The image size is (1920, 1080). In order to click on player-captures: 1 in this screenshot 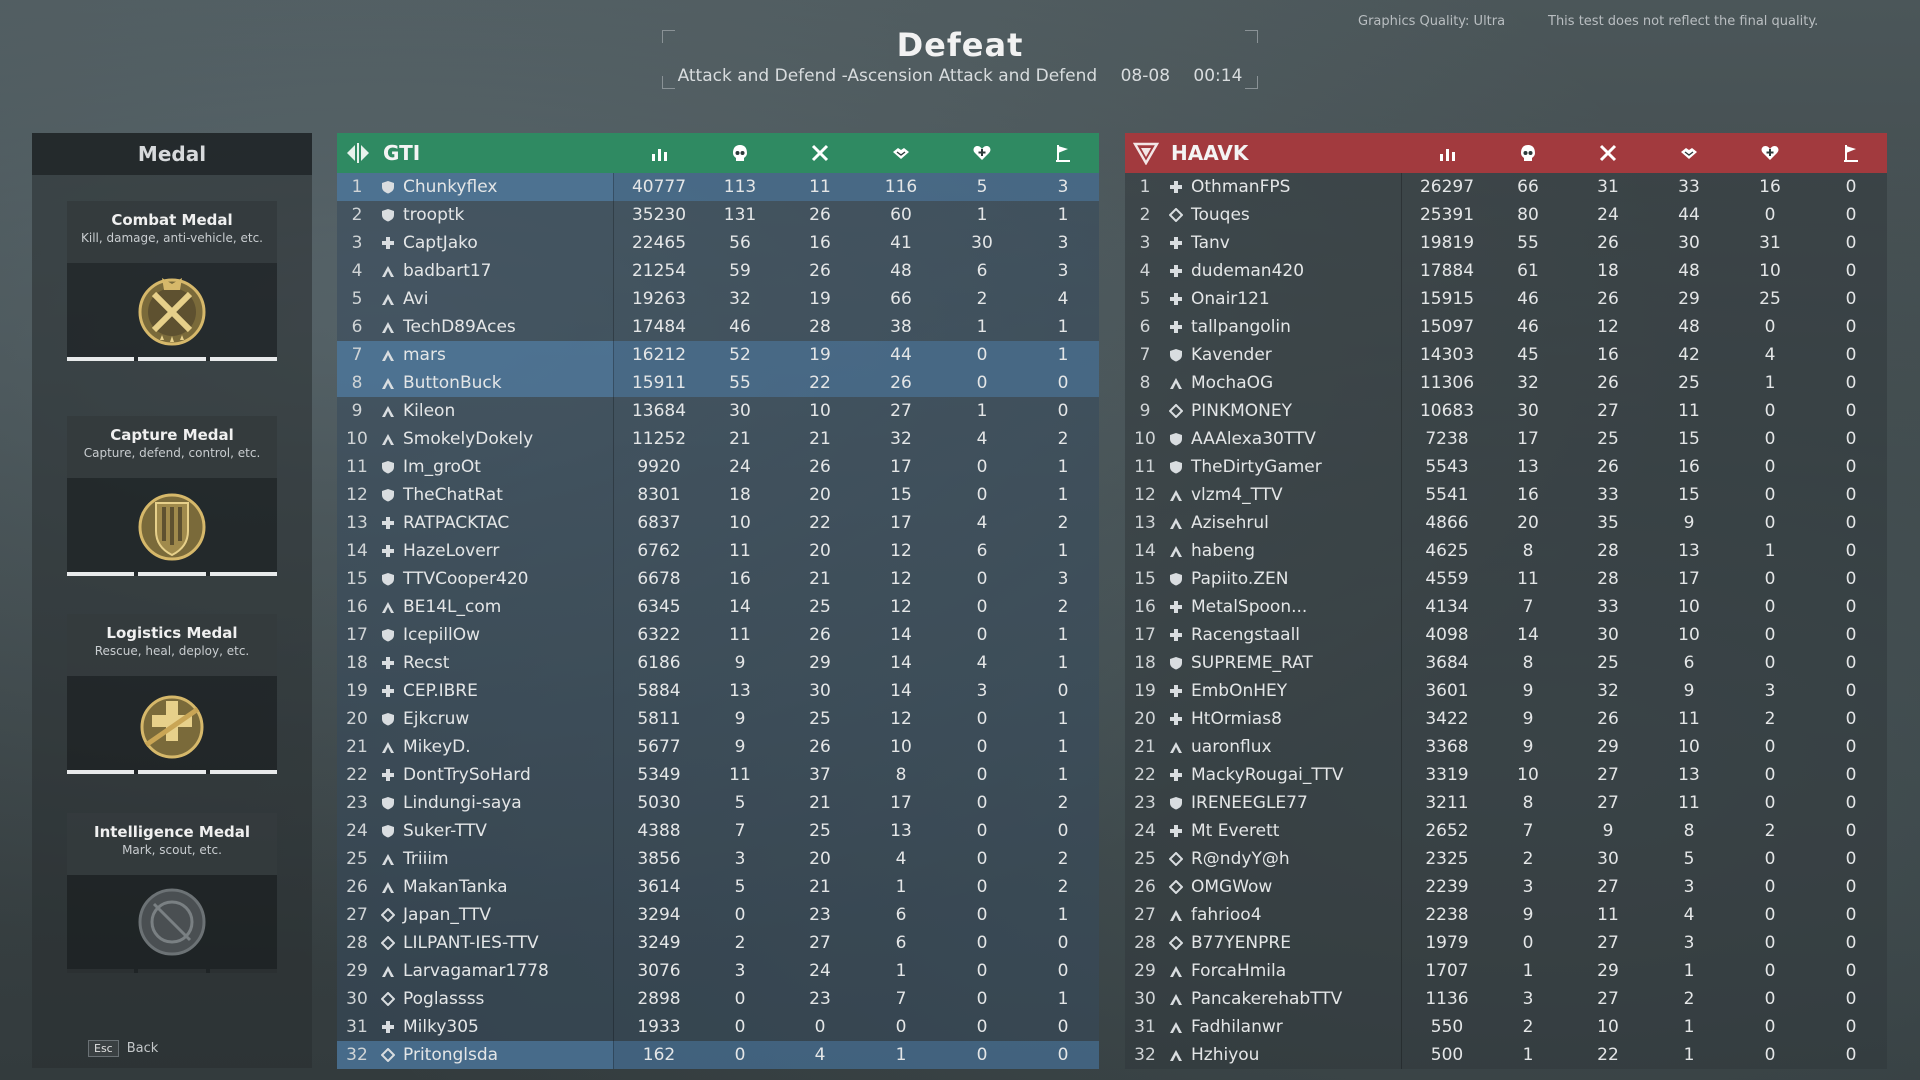, I will do `click(1063, 915)`.